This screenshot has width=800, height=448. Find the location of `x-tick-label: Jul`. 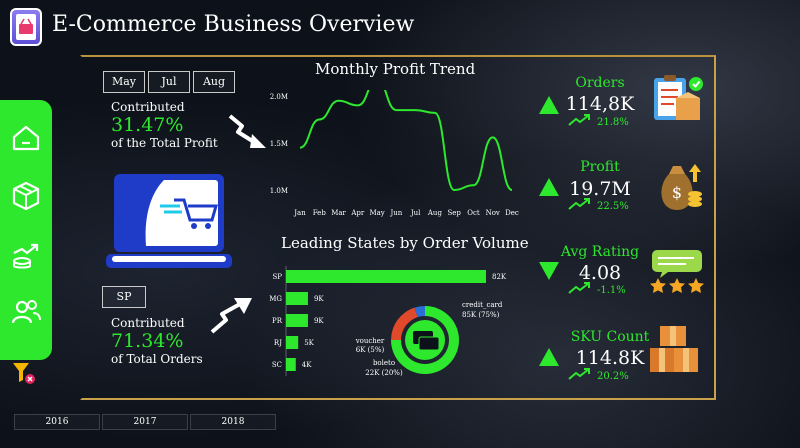

x-tick-label: Jul is located at coordinates (415, 213).